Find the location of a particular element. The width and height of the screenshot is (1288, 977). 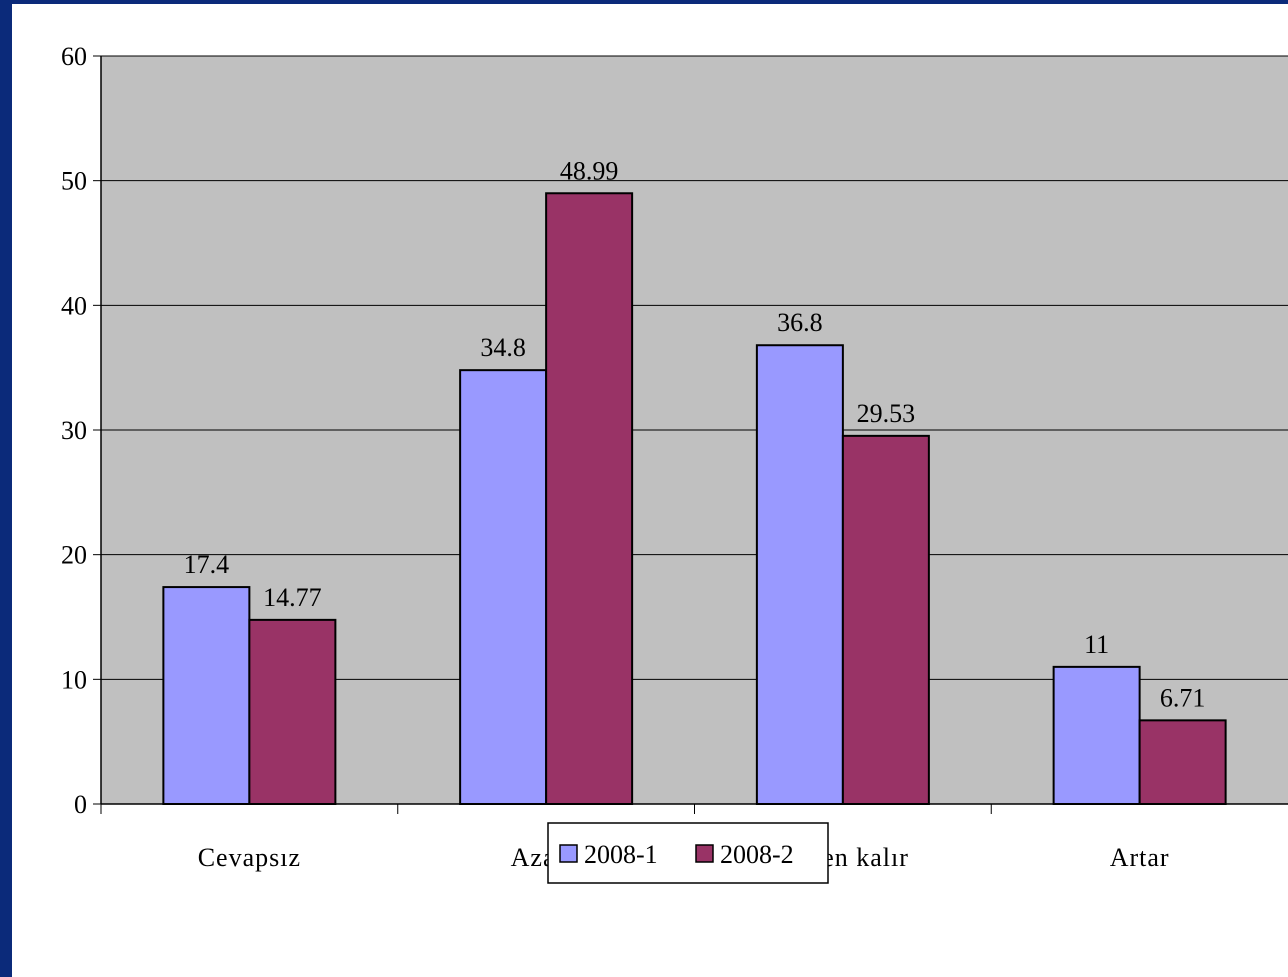

bar-2008-1-Aynen kalır is located at coordinates (799, 574).